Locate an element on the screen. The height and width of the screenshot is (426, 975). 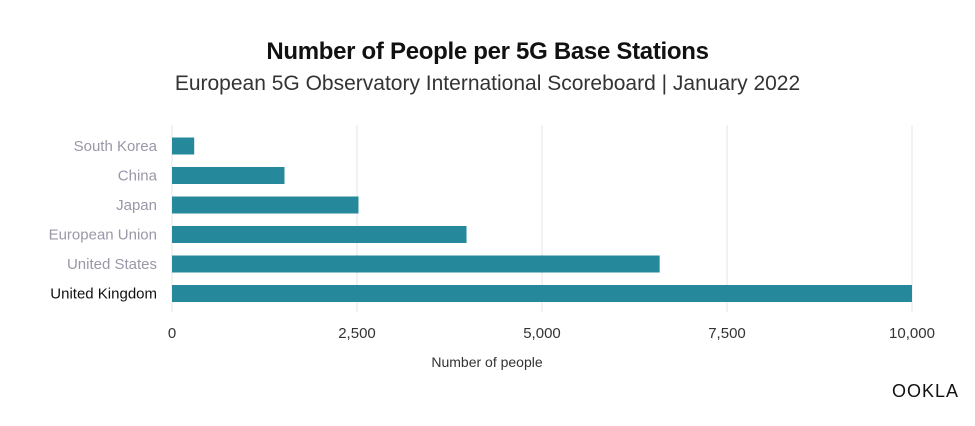
category-label: United Kingdom is located at coordinates (103, 294).